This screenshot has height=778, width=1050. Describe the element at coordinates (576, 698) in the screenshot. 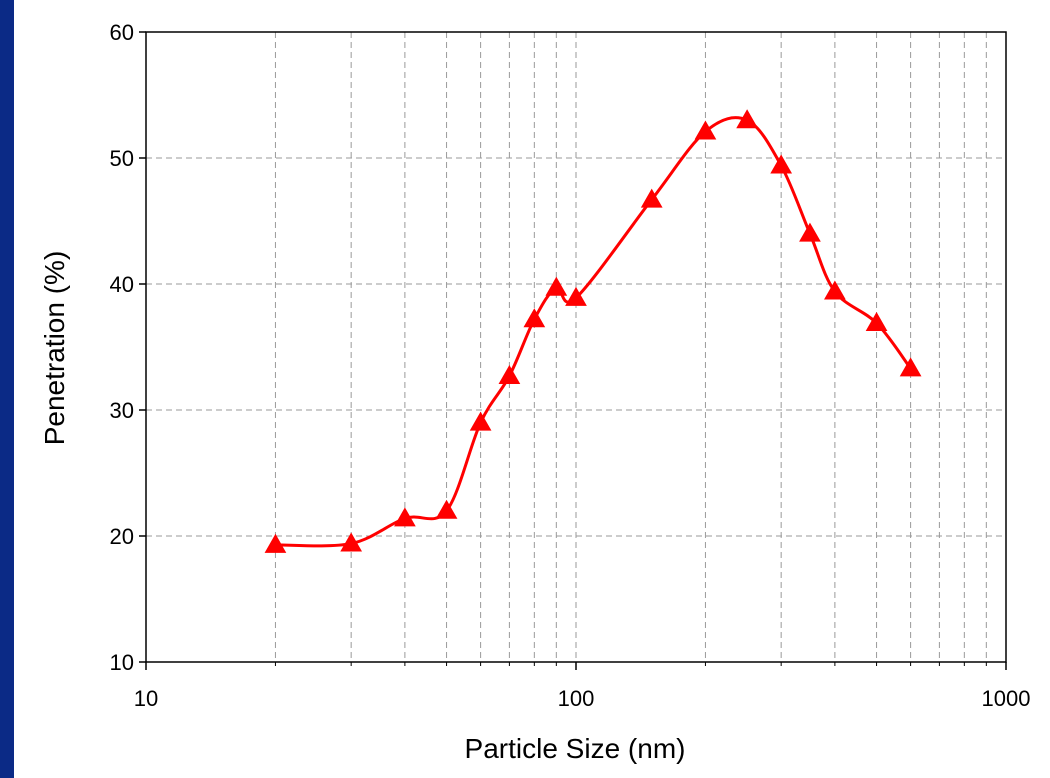

I see `x-tick-label: 100` at that location.